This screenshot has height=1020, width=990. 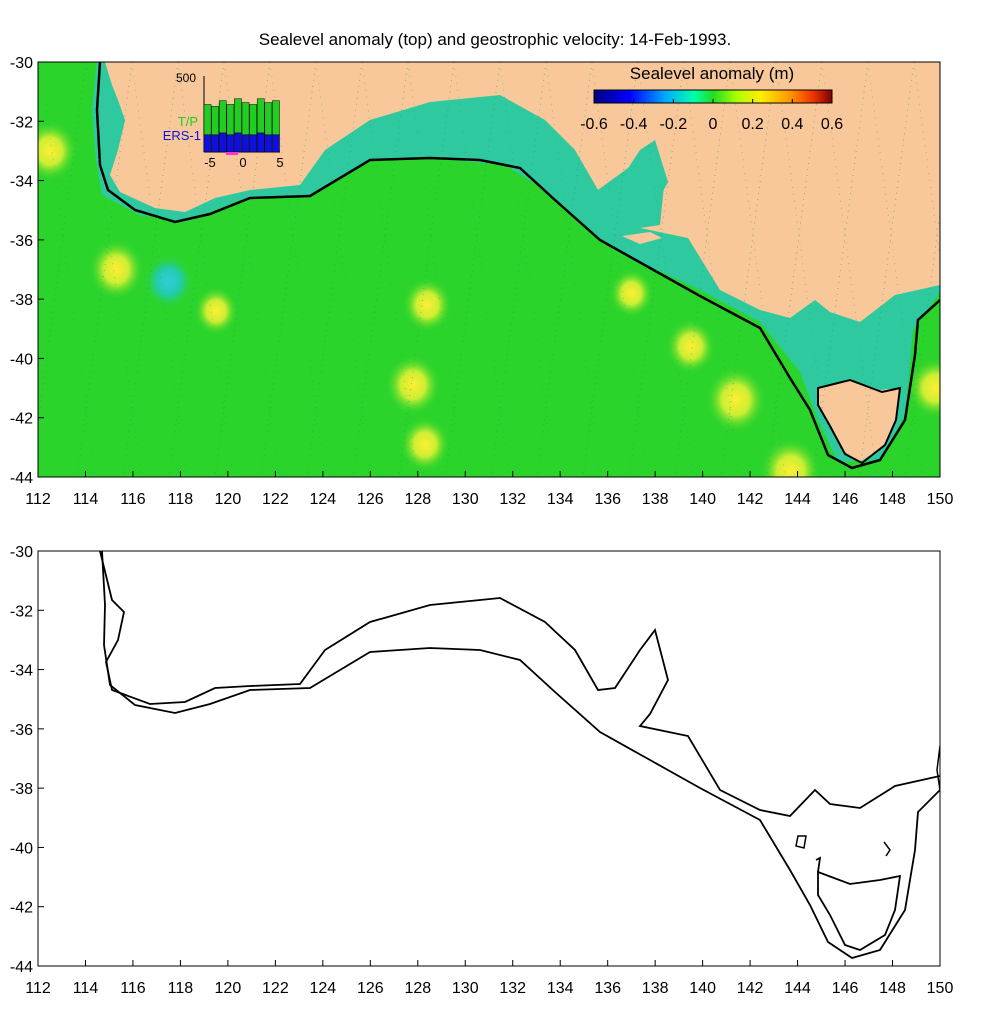 What do you see at coordinates (938, 768) in the screenshot?
I see `east-coast-bottom` at bounding box center [938, 768].